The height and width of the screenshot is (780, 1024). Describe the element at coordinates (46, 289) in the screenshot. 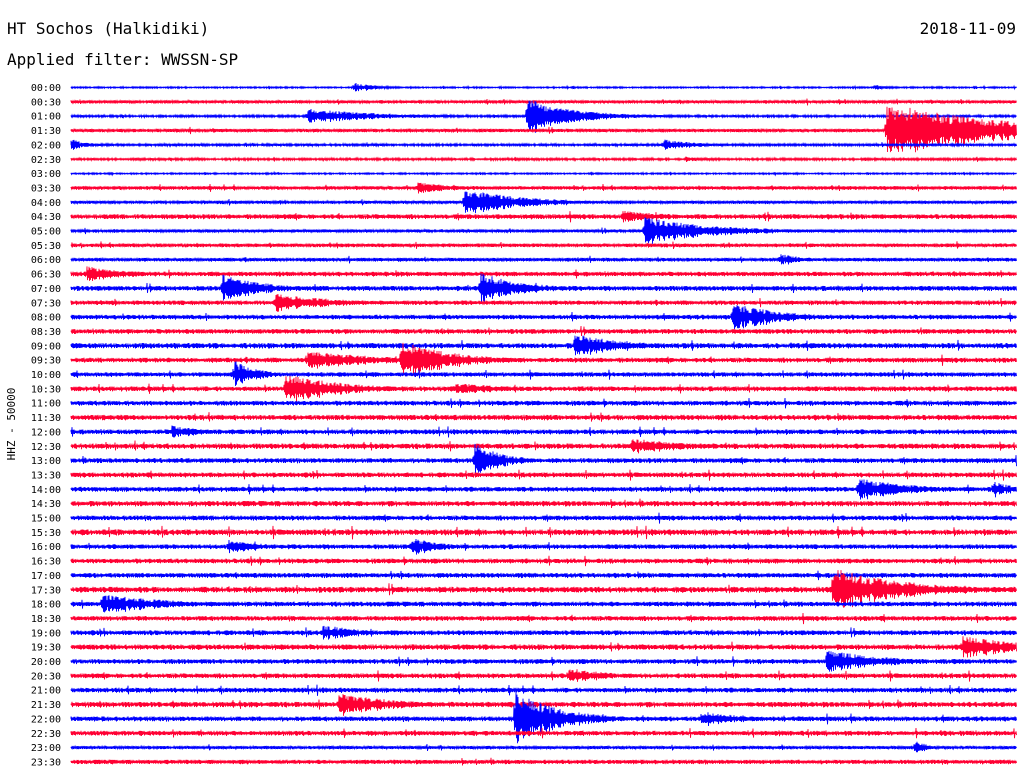

I see `time-label: 07:00` at that location.